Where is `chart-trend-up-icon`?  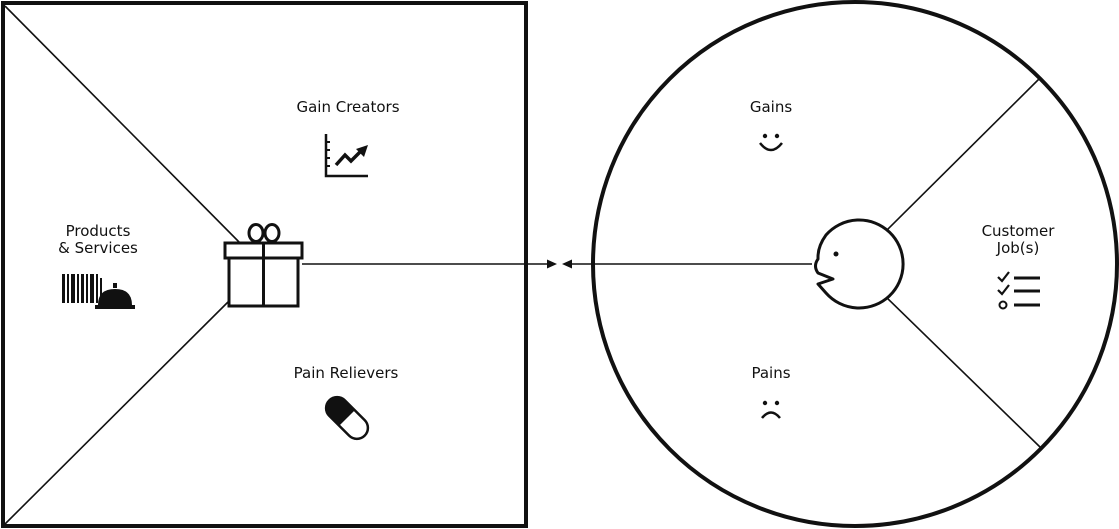
chart-trend-up-icon is located at coordinates (346, 156).